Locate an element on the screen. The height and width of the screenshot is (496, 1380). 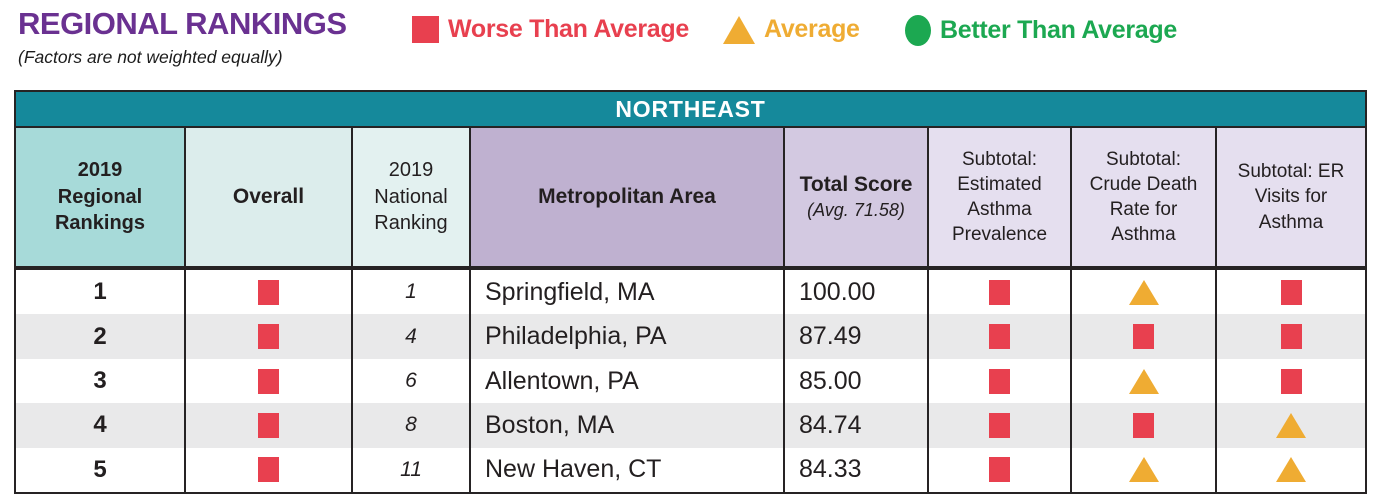
page-subtitle: (Factors are not weighted equally) is located at coordinates (150, 57).